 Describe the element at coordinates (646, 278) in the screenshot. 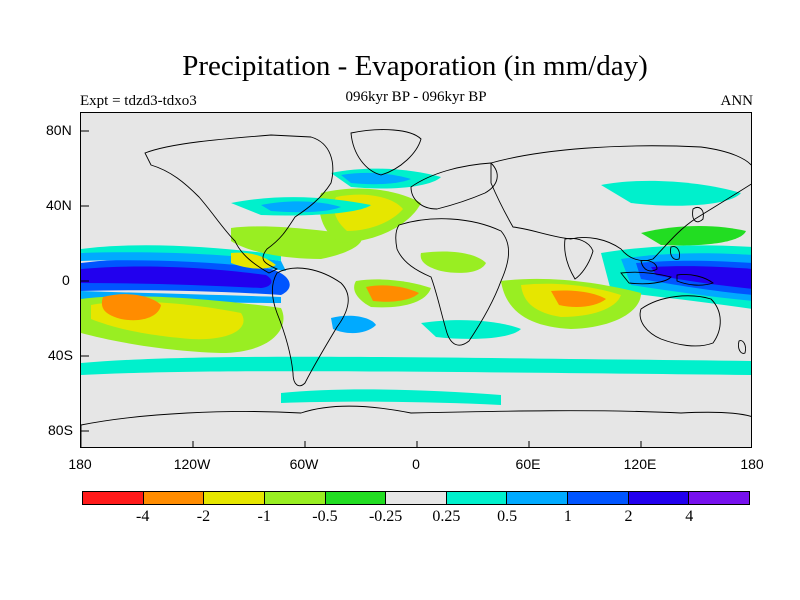

I see `coastline-indonesia` at that location.